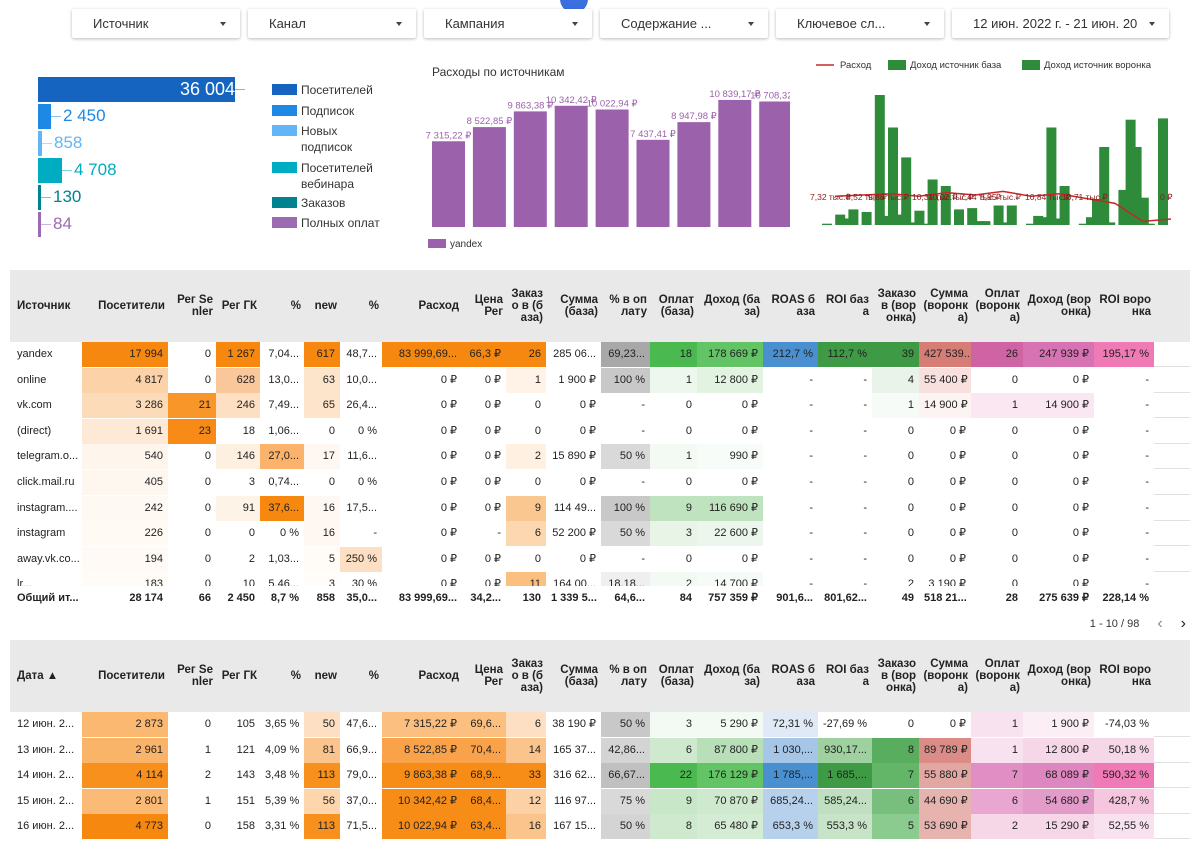  What do you see at coordinates (337, 176) in the screenshot?
I see `legend-label: Посетителей вебинара` at bounding box center [337, 176].